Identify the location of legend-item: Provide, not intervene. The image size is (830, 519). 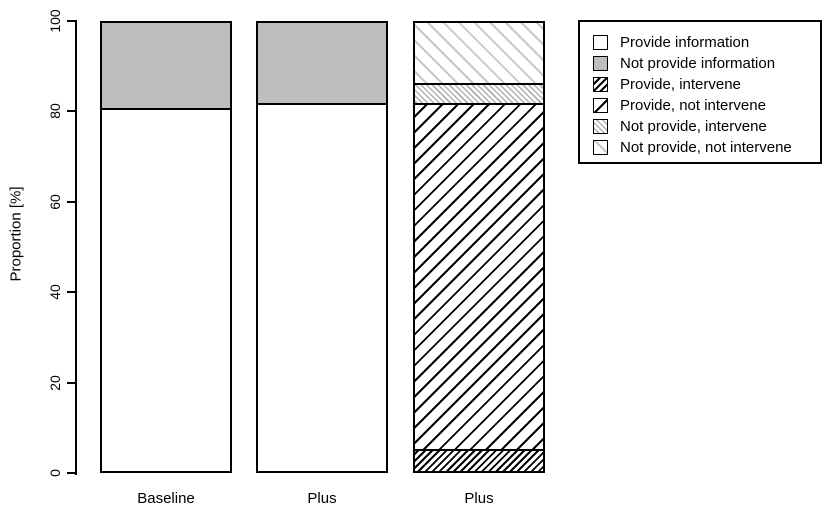
(706, 105).